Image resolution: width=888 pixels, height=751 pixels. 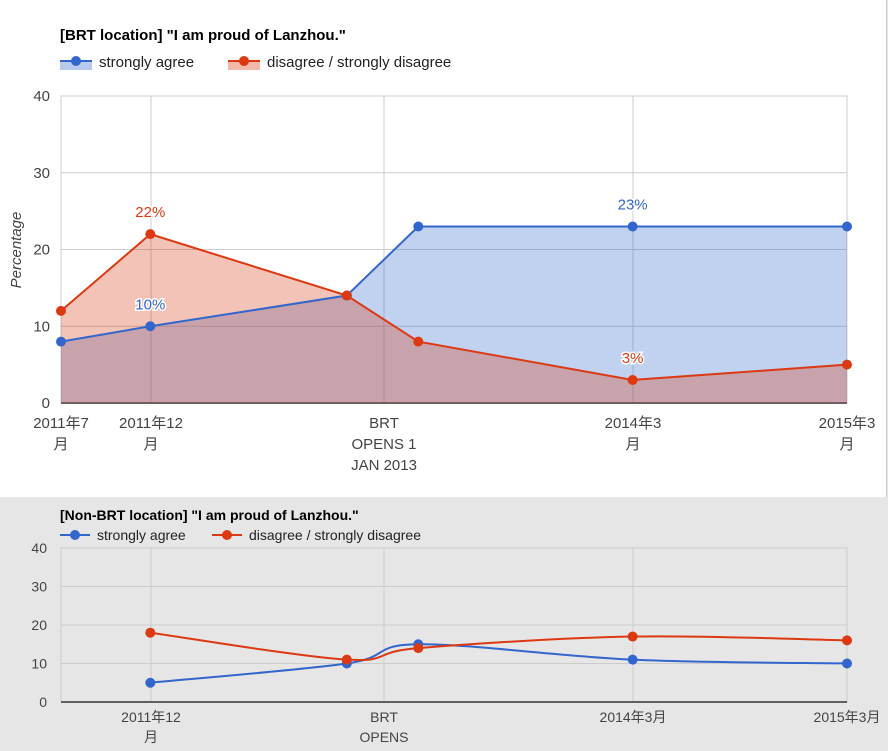 I want to click on data-points, so click(x=498, y=657).